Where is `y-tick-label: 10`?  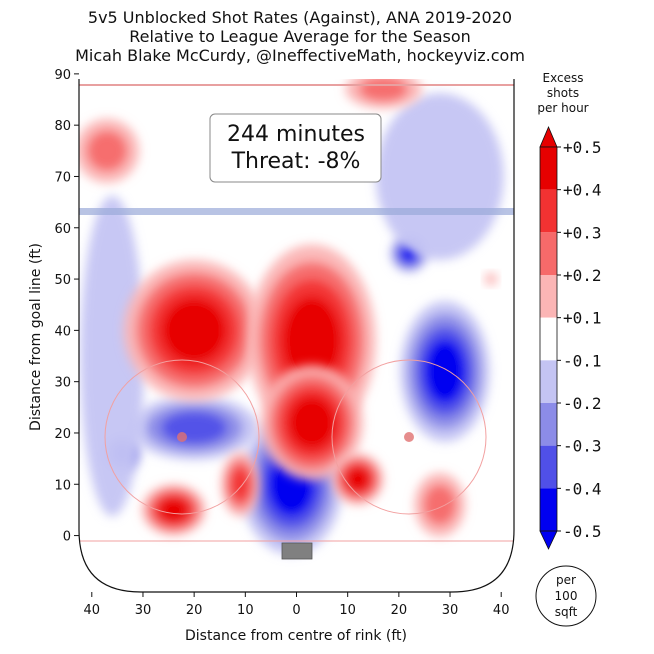 y-tick-label: 10 is located at coordinates (62, 485).